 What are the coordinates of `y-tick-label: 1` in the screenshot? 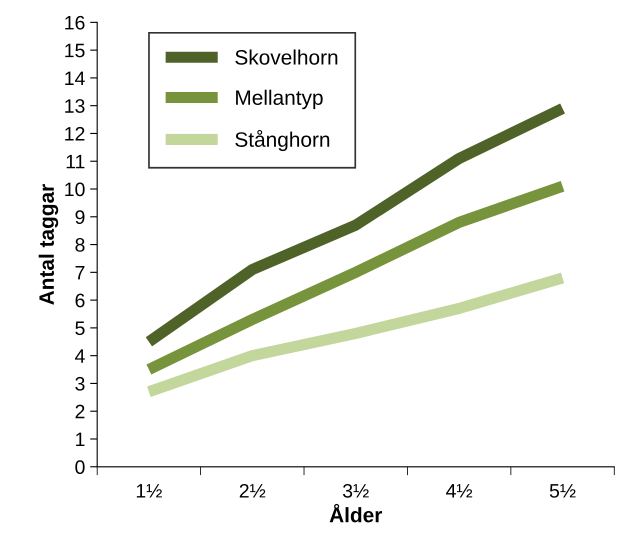 It's located at (80, 439).